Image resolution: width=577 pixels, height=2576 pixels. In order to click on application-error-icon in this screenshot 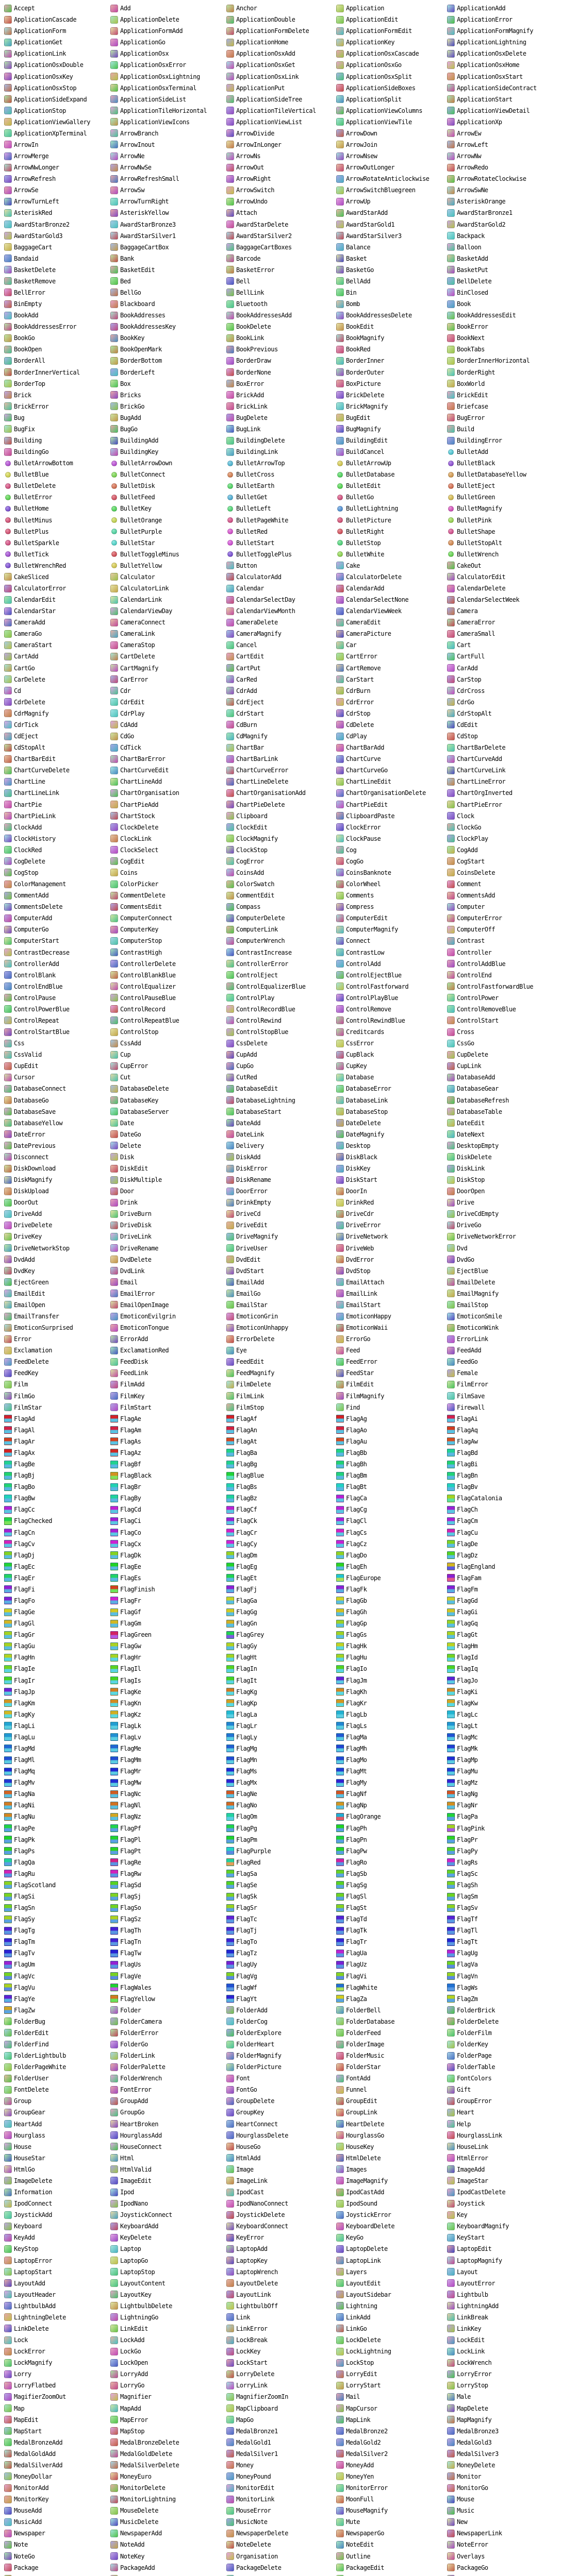, I will do `click(451, 19)`.